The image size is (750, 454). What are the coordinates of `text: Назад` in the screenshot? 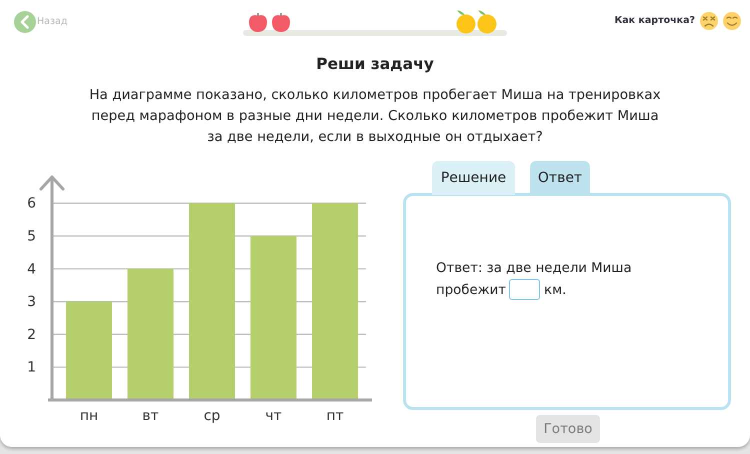 It's located at (52, 21).